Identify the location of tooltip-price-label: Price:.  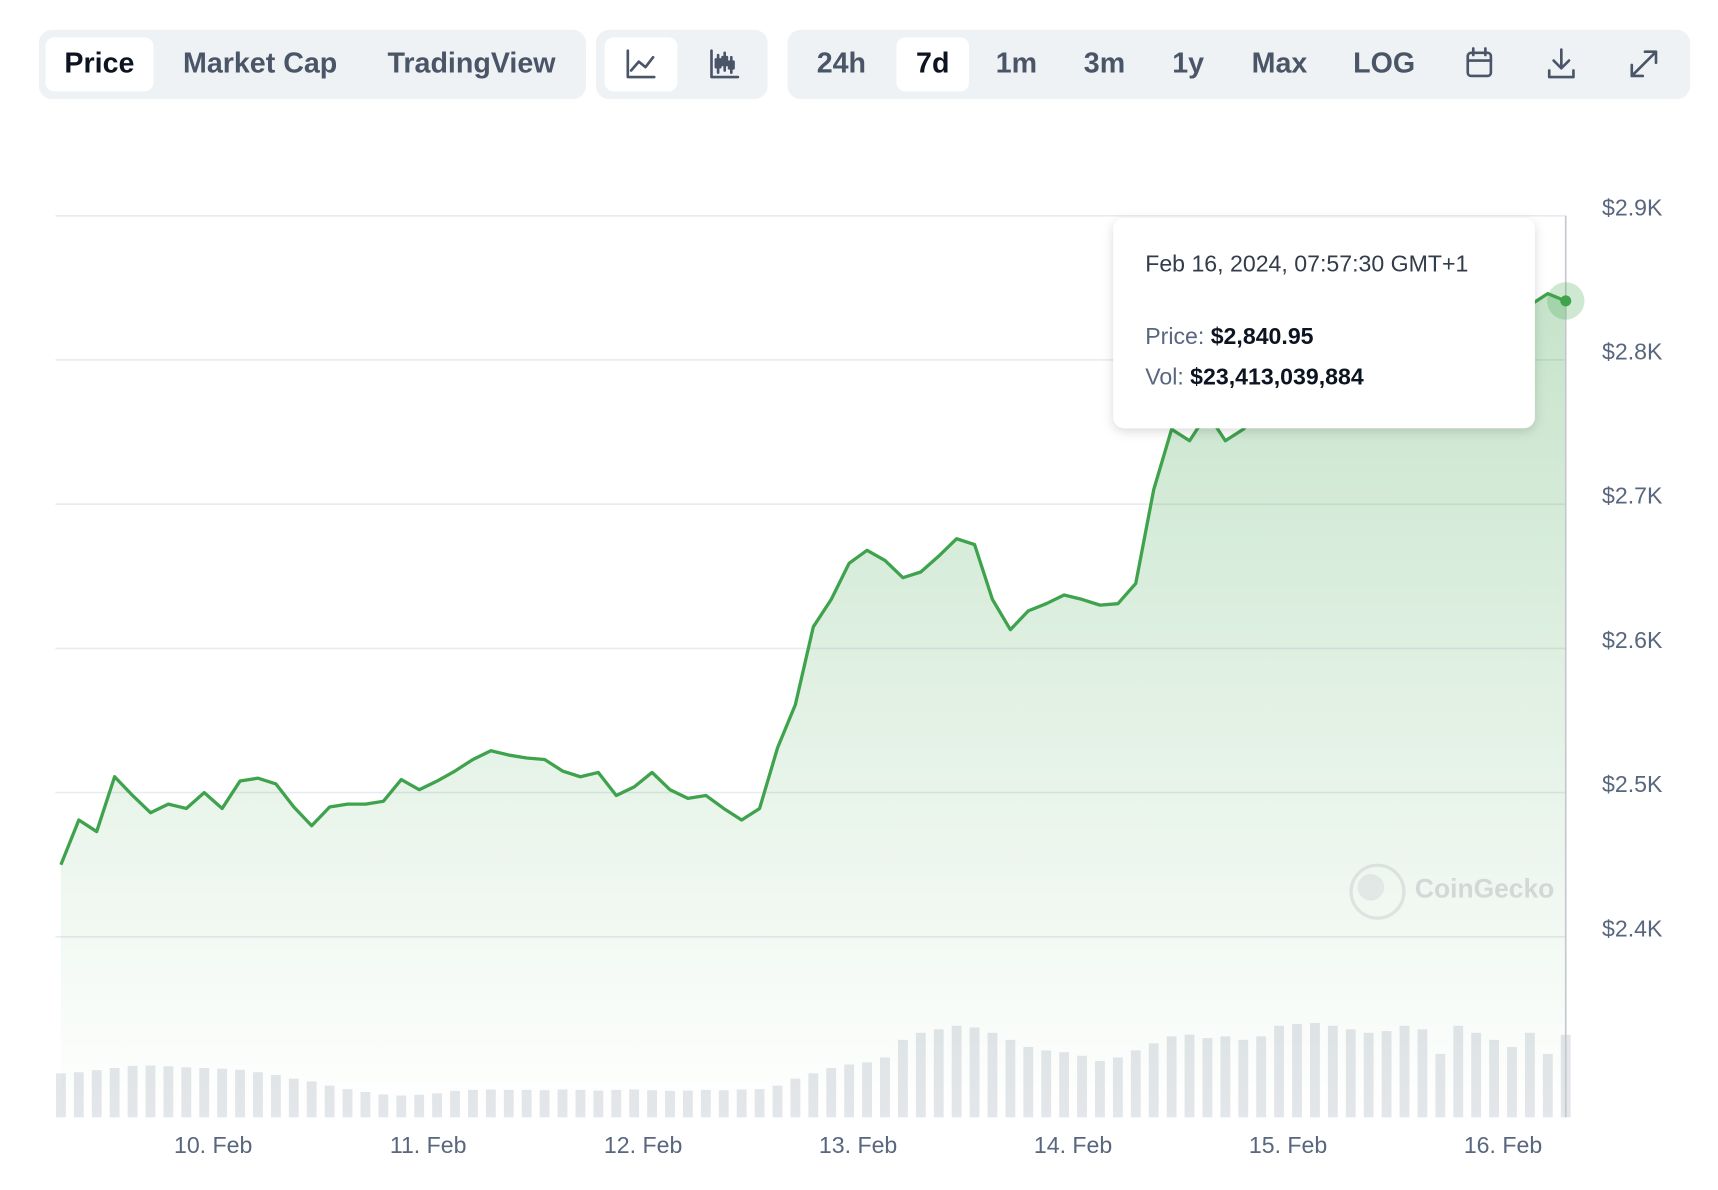
(1174, 336).